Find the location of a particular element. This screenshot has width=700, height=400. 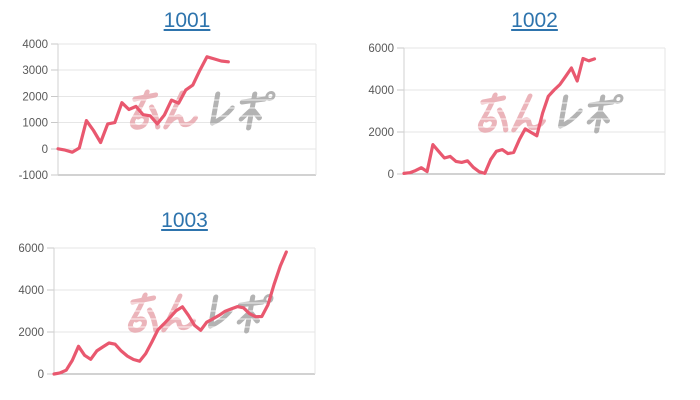

y-axis-tick-label: -1000 is located at coordinates (33, 176).